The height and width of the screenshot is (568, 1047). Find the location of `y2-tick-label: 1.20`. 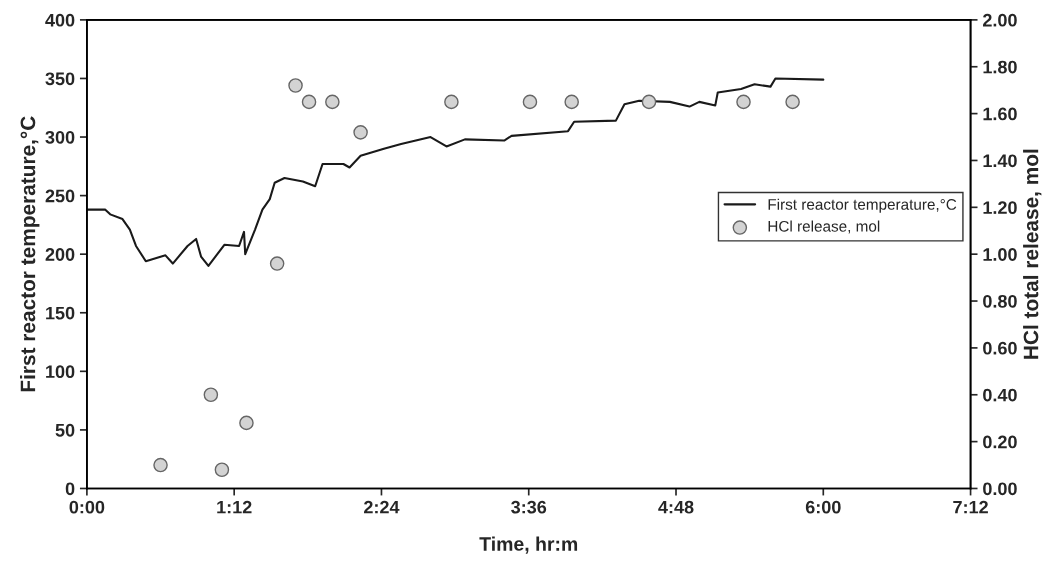

y2-tick-label: 1.20 is located at coordinates (1000, 208).